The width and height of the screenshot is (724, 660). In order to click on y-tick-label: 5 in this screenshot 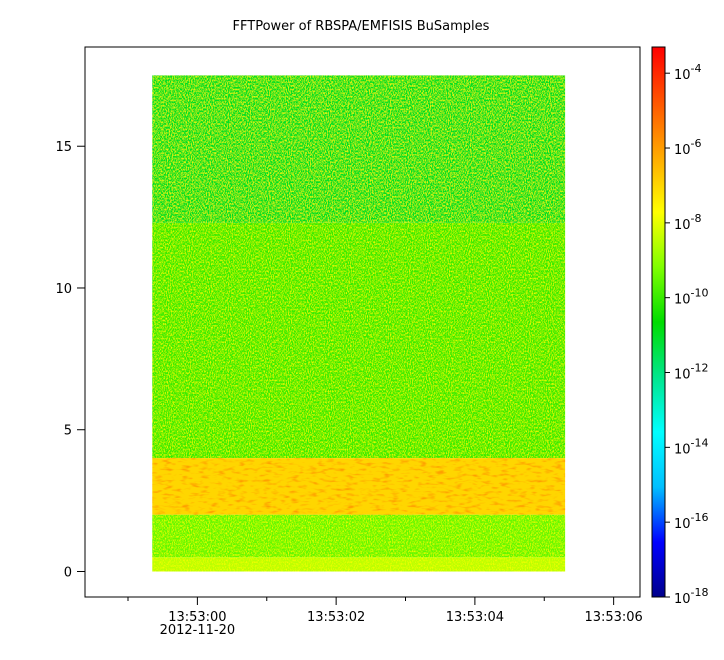, I will do `click(68, 431)`.